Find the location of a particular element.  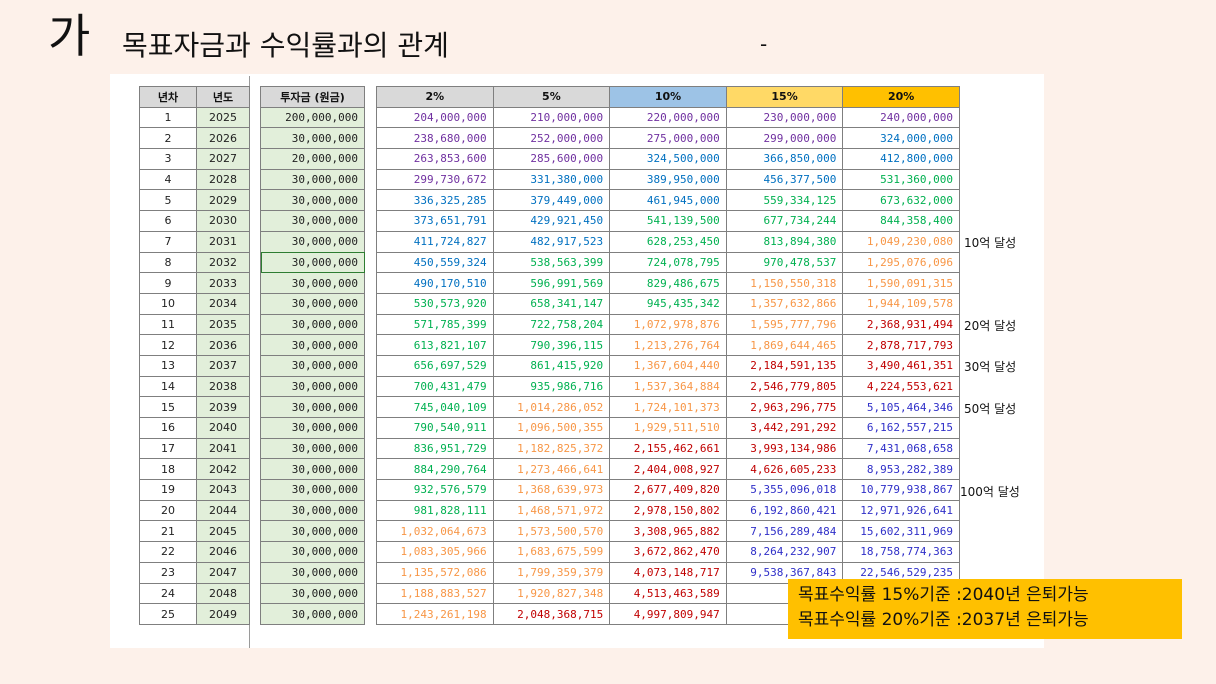

cell-year: 2044 is located at coordinates (223, 510).